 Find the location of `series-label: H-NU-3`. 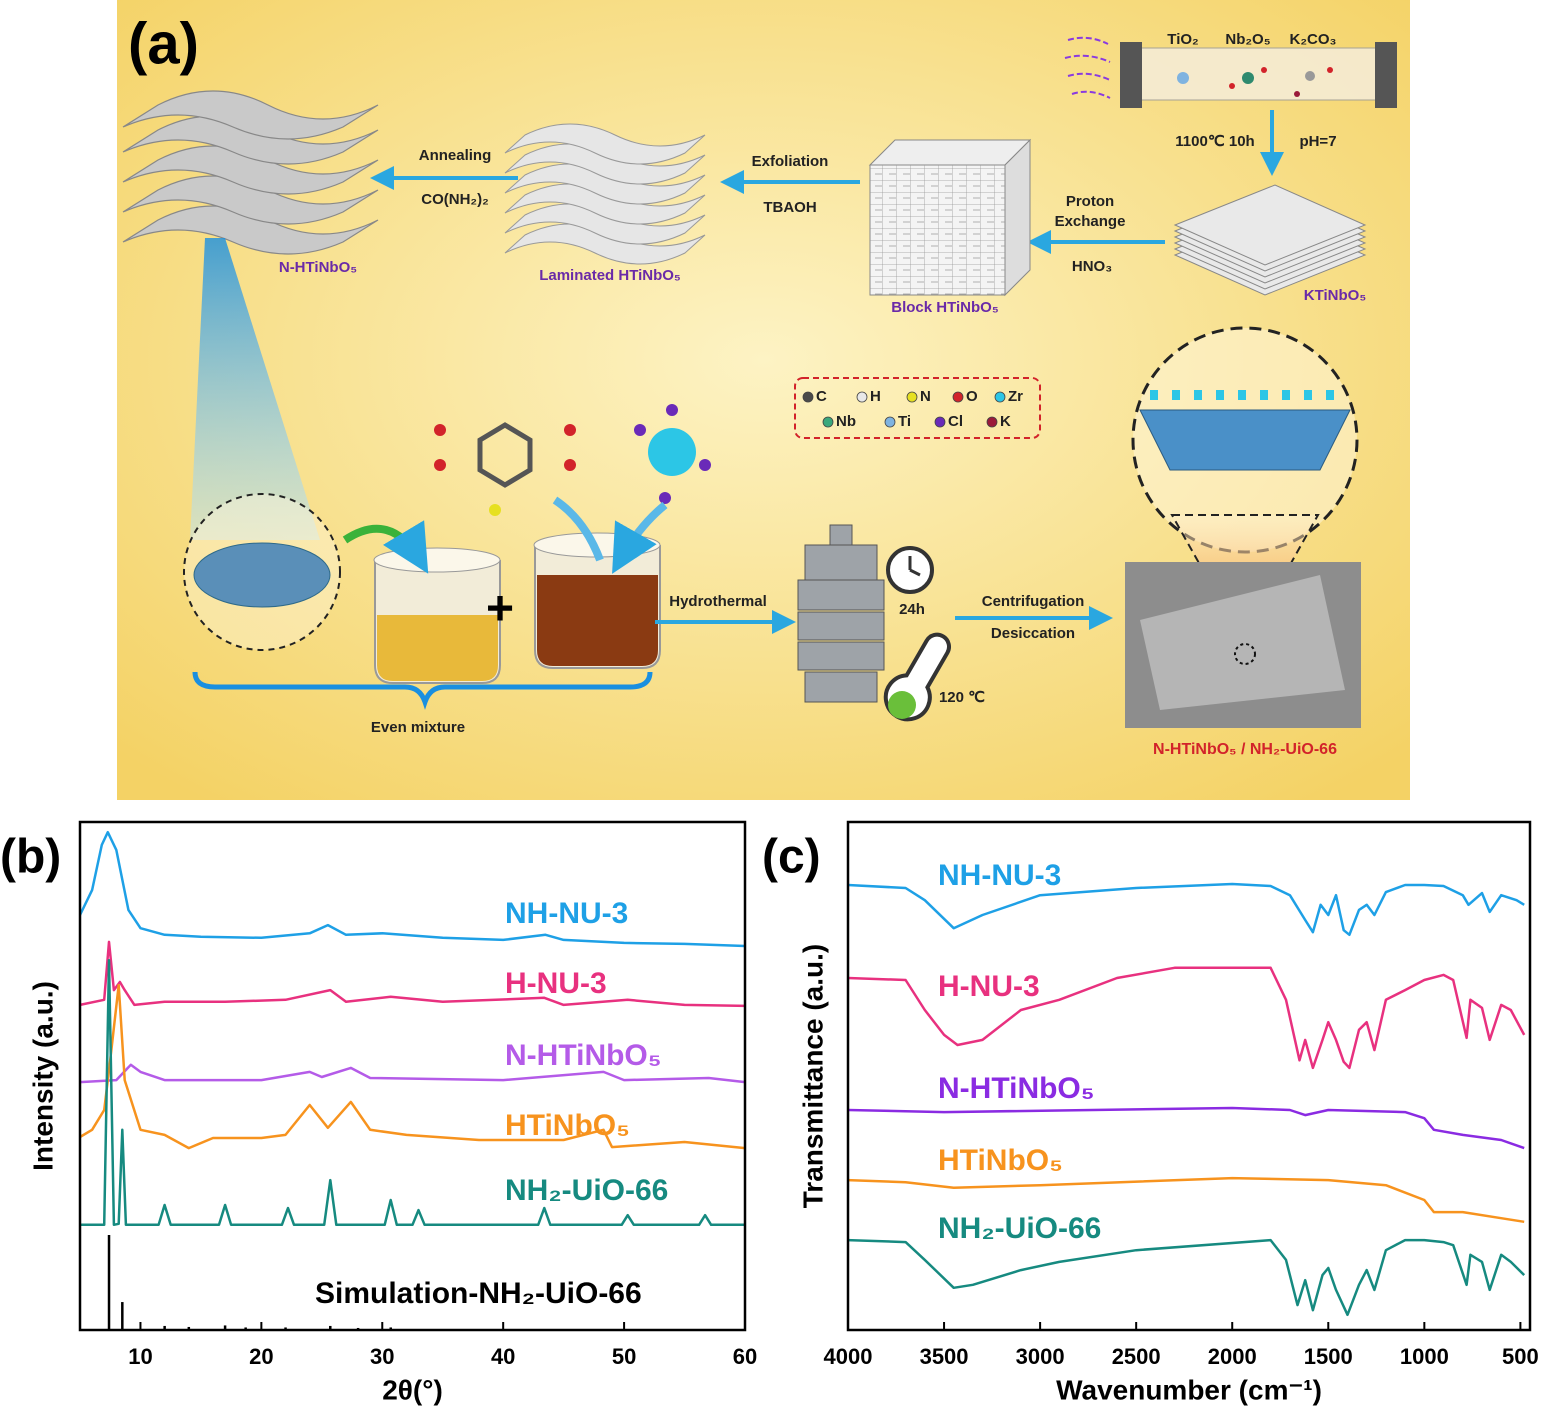

series-label: H-NU-3 is located at coordinates (989, 986).